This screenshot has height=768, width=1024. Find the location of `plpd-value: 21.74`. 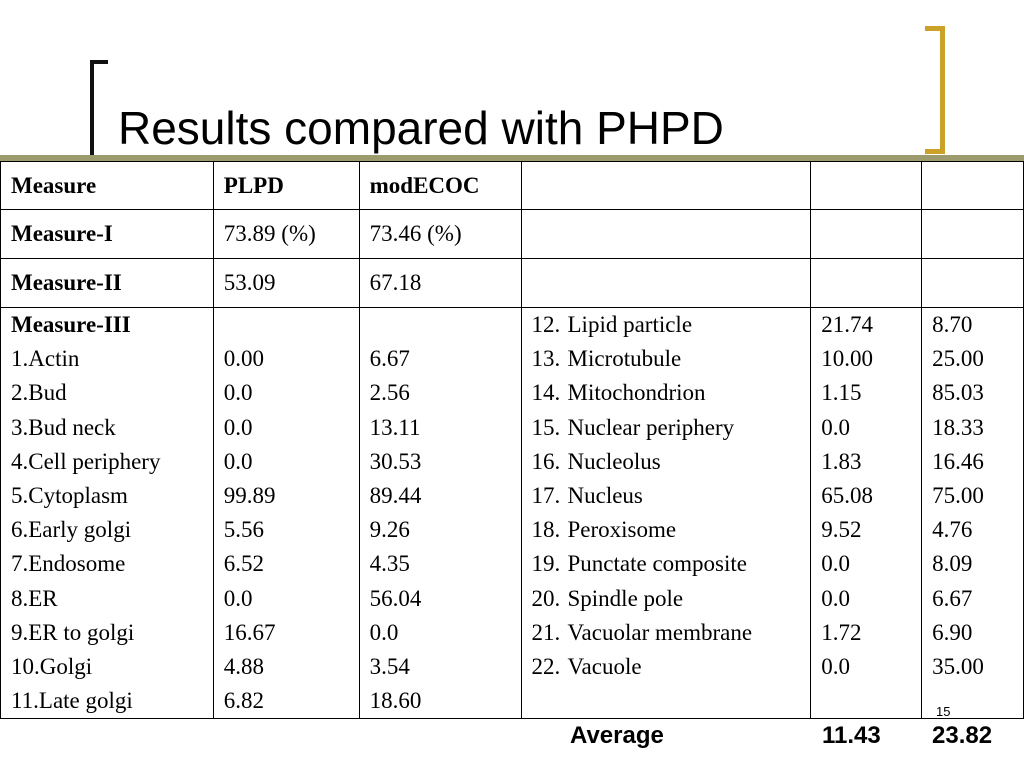

plpd-value: 21.74 is located at coordinates (847, 324).